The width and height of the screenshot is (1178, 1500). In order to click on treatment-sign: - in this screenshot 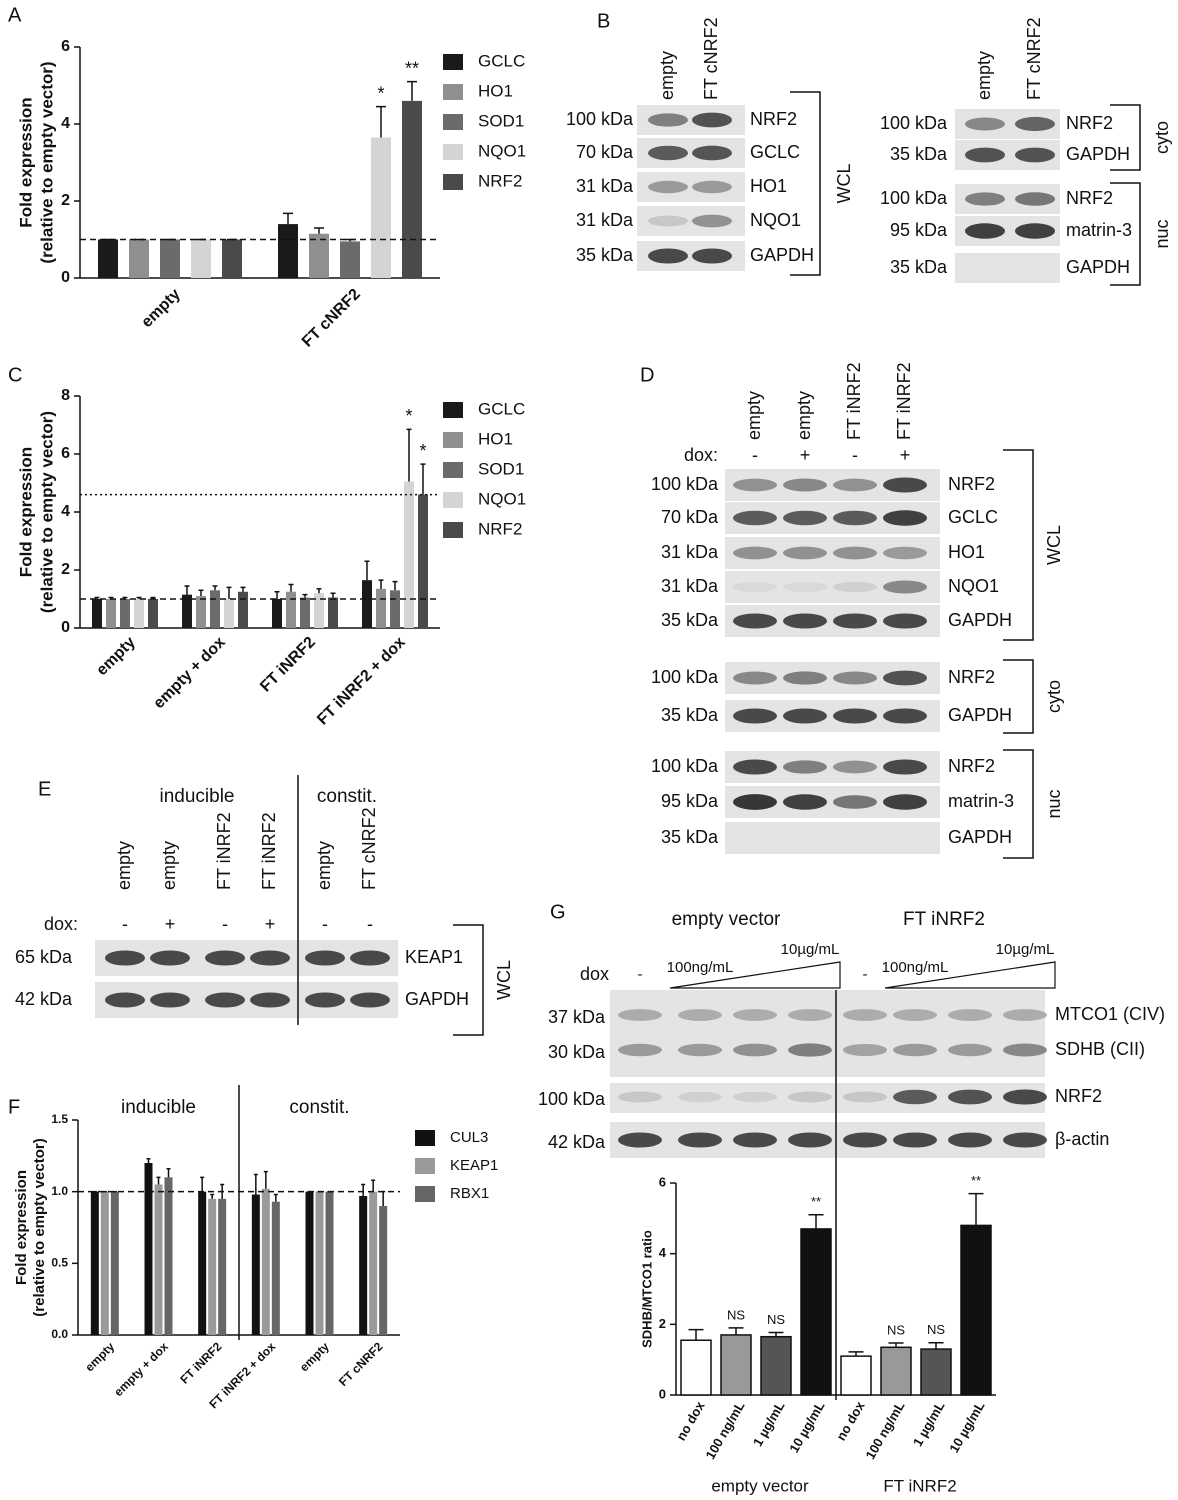, I will do `click(755, 455)`.